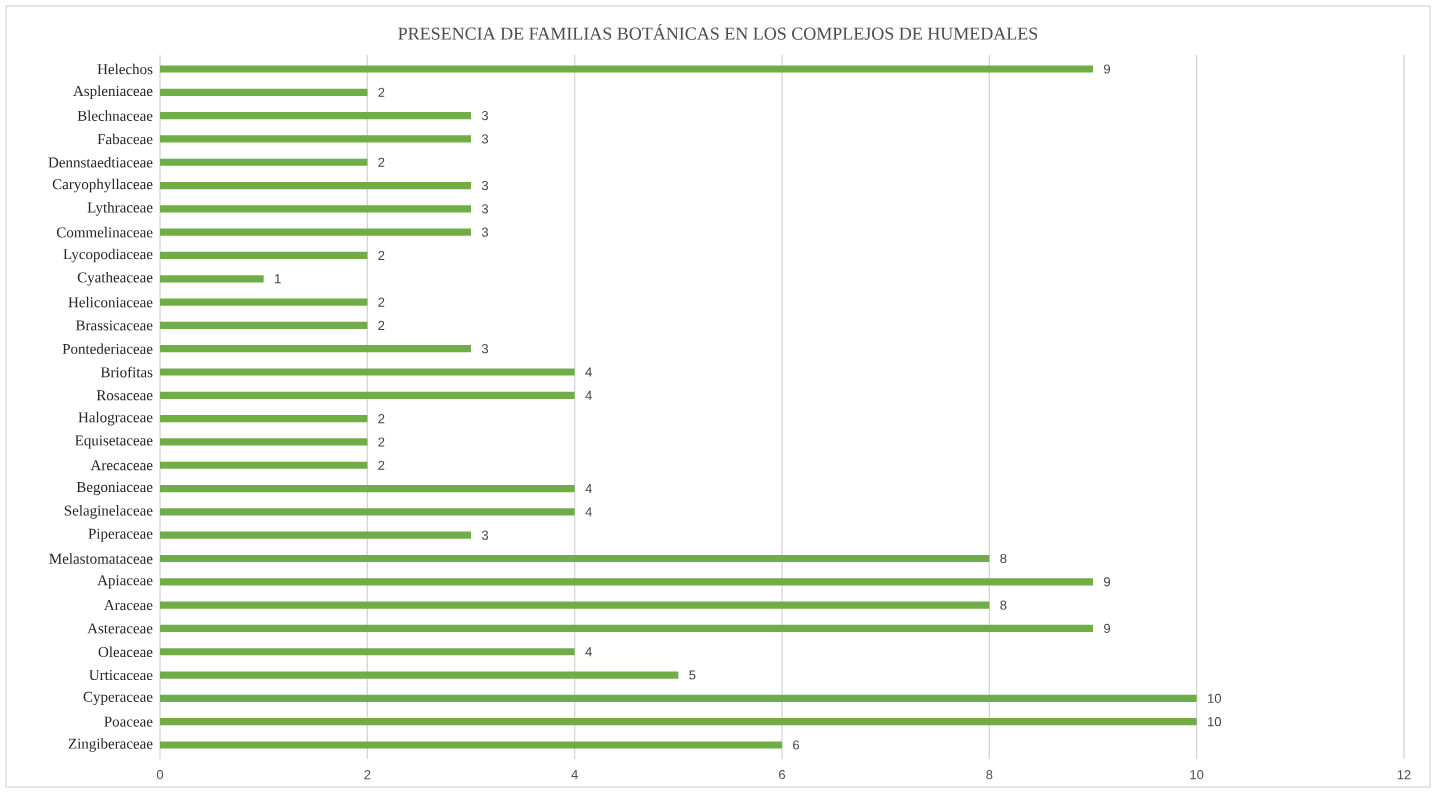 This screenshot has height=793, width=1436. Describe the element at coordinates (114, 325) in the screenshot. I see `y-tick-label: Brassicaceae` at that location.